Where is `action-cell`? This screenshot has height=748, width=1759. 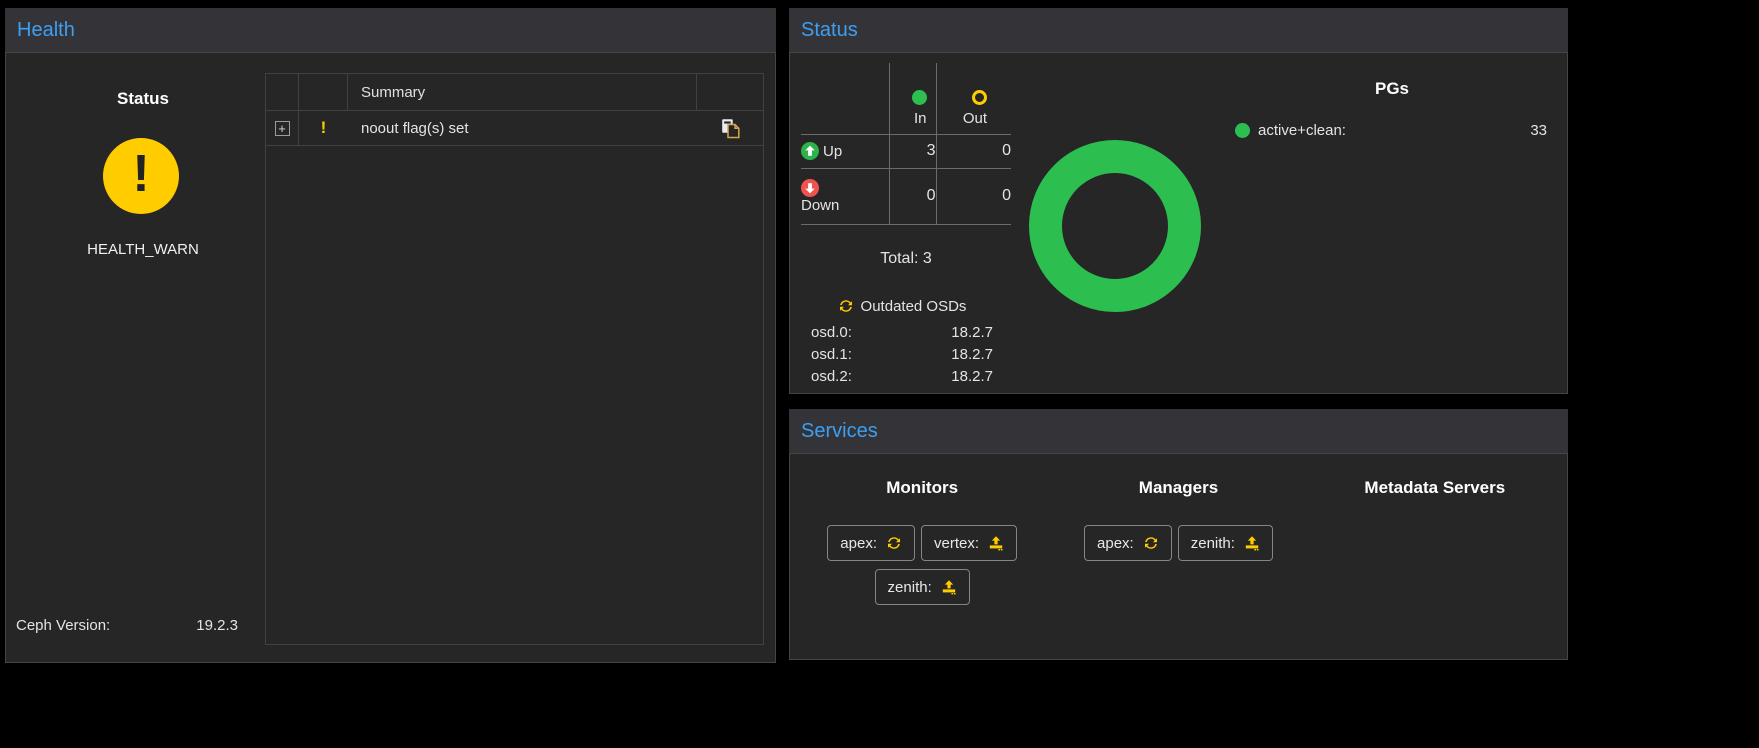 action-cell is located at coordinates (730, 128).